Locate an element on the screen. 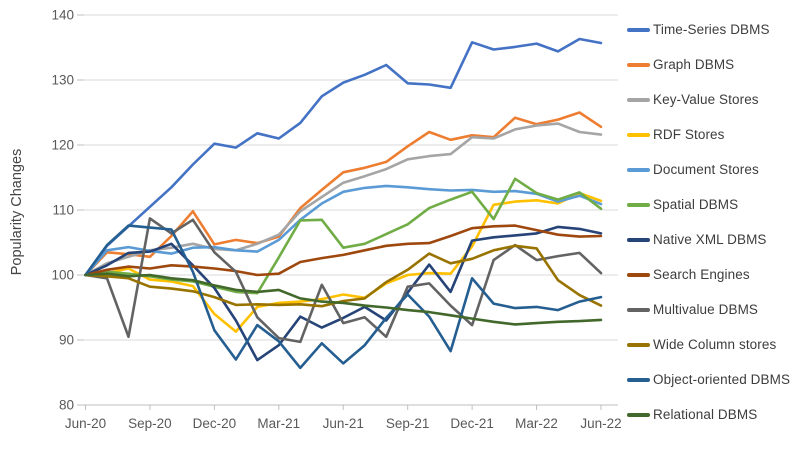 This screenshot has height=450, width=800. x-tick-label: Mar-21 is located at coordinates (278, 423).